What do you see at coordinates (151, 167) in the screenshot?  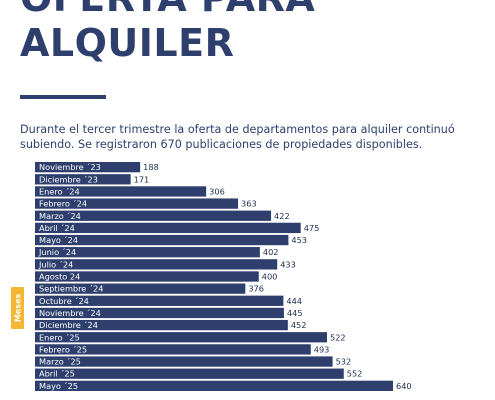 I see `data-label: 188` at bounding box center [151, 167].